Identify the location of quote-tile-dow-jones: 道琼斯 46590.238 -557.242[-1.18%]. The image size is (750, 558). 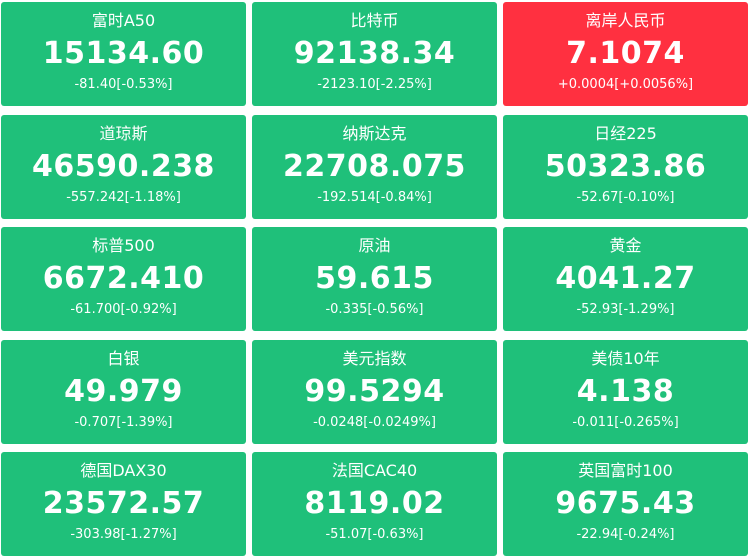
(123, 167).